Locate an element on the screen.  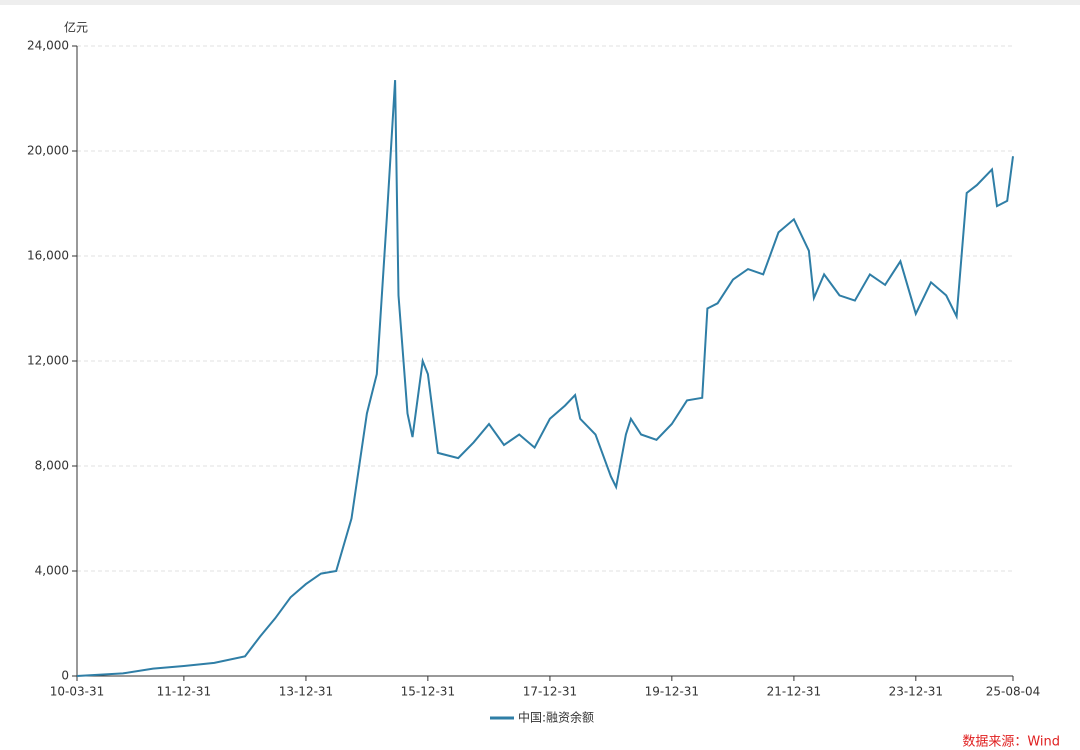
y-tick-label: 8,000 is located at coordinates (52, 466).